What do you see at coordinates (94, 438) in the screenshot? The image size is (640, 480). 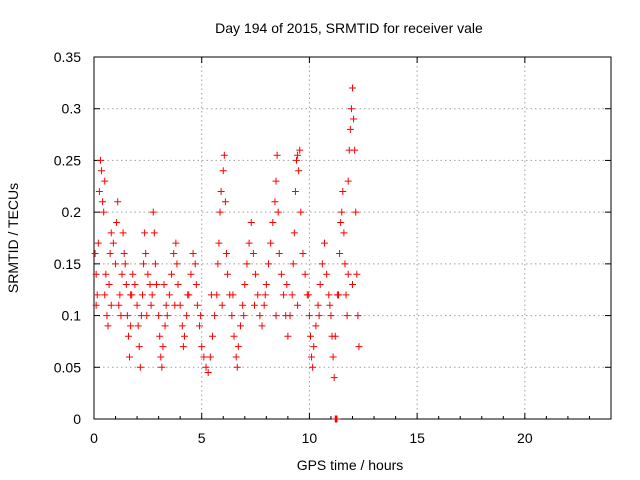 I see `x-tick-label: 0` at bounding box center [94, 438].